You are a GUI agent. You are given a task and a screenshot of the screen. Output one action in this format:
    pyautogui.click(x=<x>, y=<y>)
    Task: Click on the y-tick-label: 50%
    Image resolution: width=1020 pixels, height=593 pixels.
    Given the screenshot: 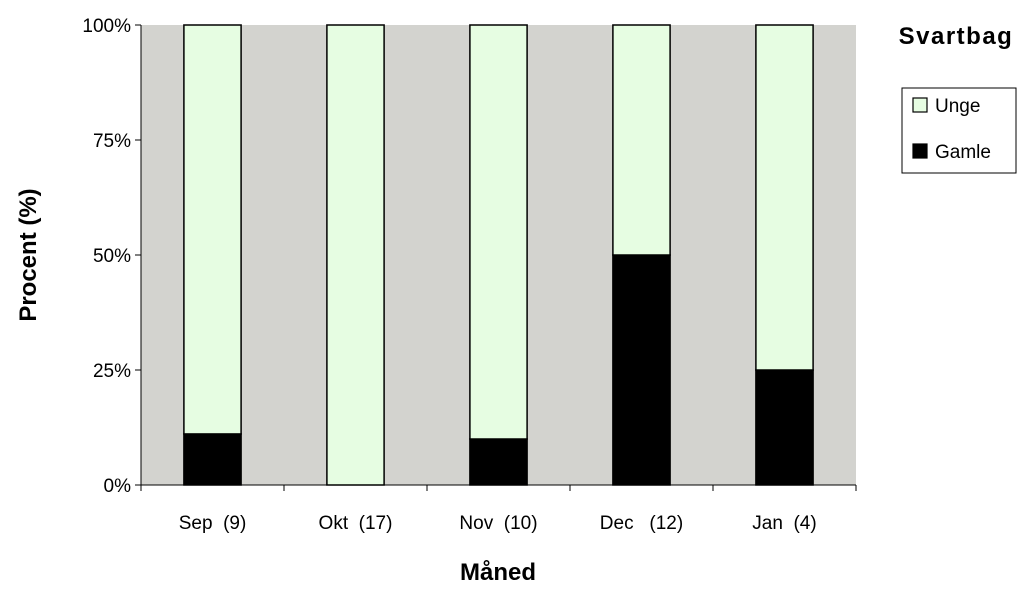 What is the action you would take?
    pyautogui.click(x=112, y=256)
    